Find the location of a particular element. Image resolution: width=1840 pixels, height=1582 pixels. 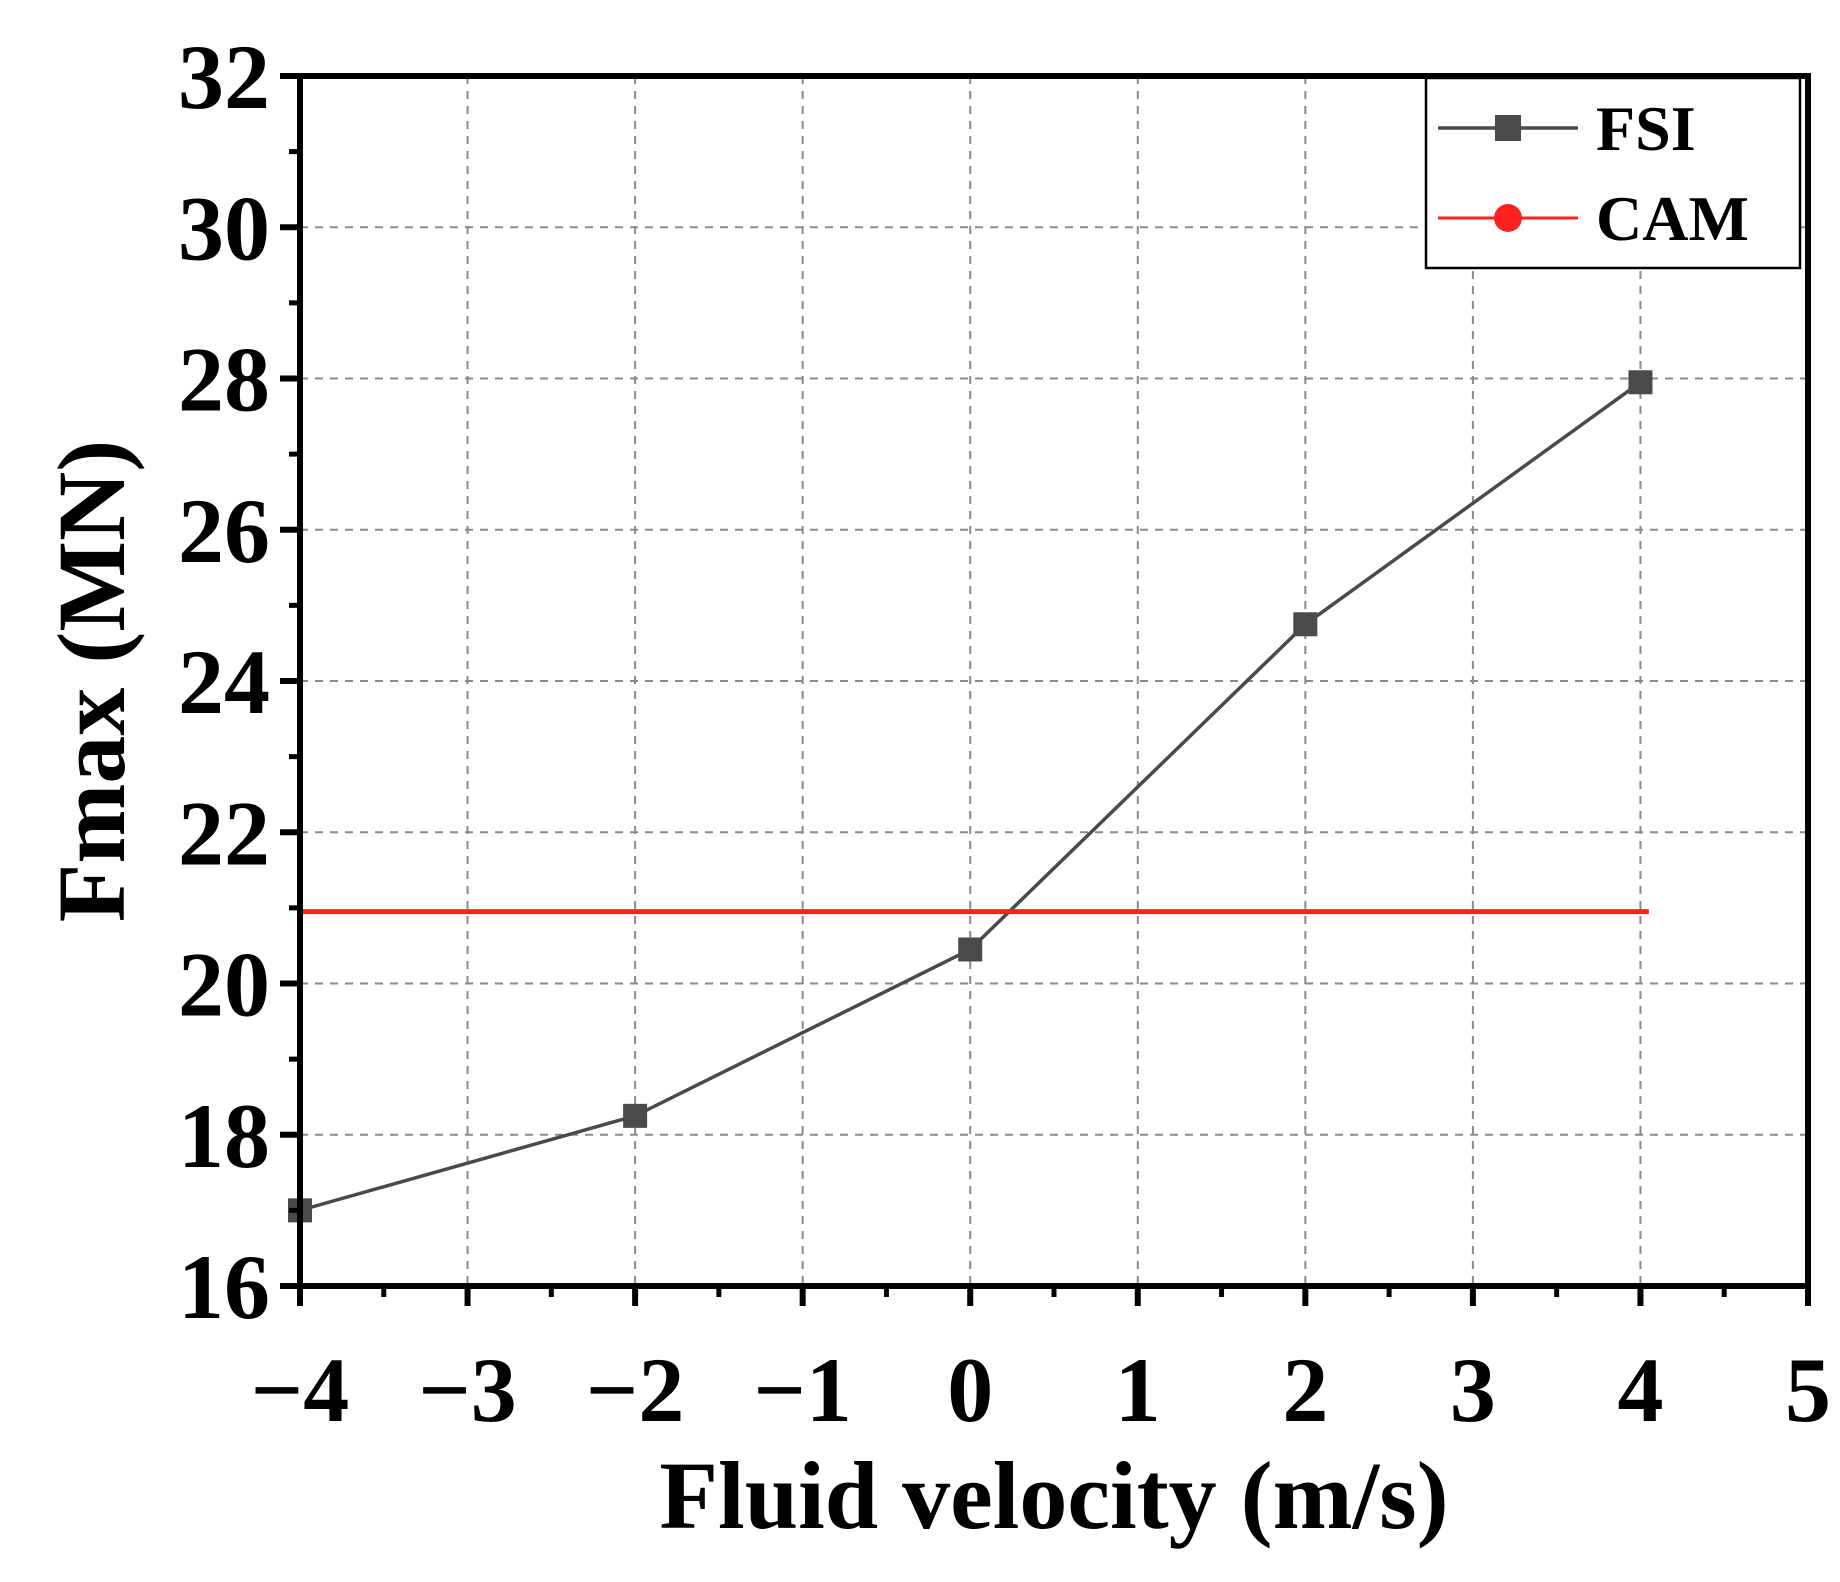

legend-fsi-label: FSI is located at coordinates (1646, 128).